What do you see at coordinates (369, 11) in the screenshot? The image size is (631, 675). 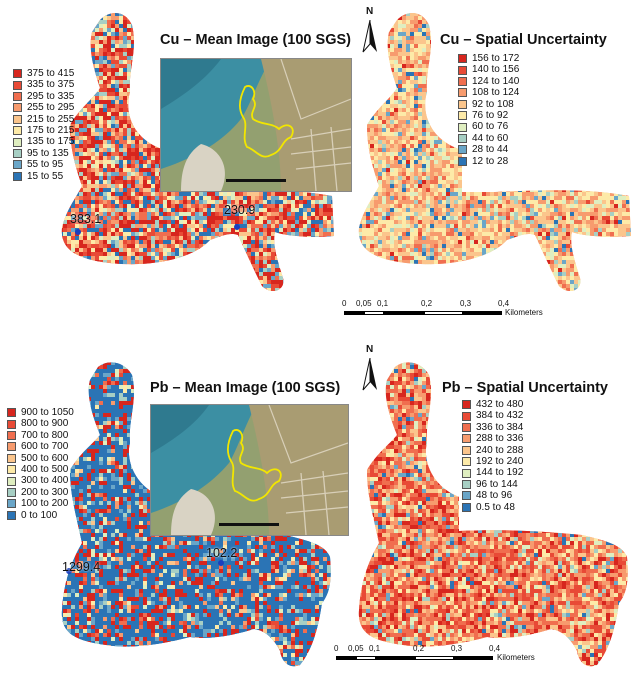 I see `north-label: N` at bounding box center [369, 11].